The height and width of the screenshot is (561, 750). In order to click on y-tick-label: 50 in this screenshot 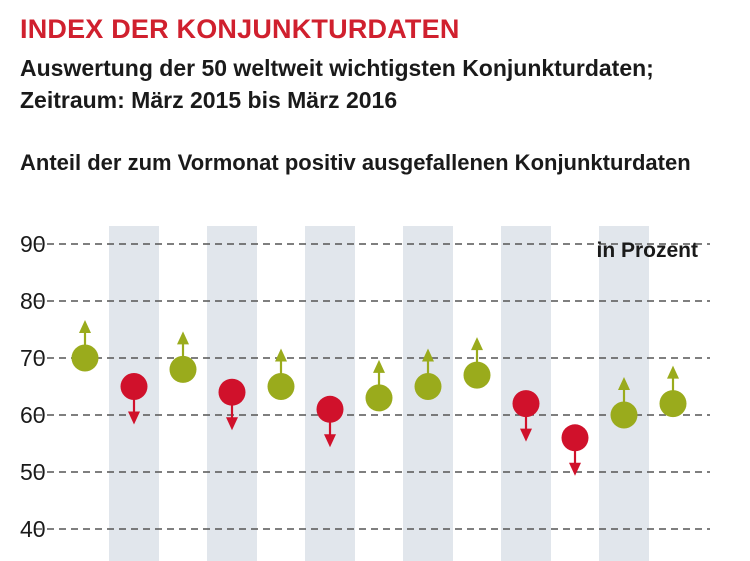, I will do `click(33, 472)`.